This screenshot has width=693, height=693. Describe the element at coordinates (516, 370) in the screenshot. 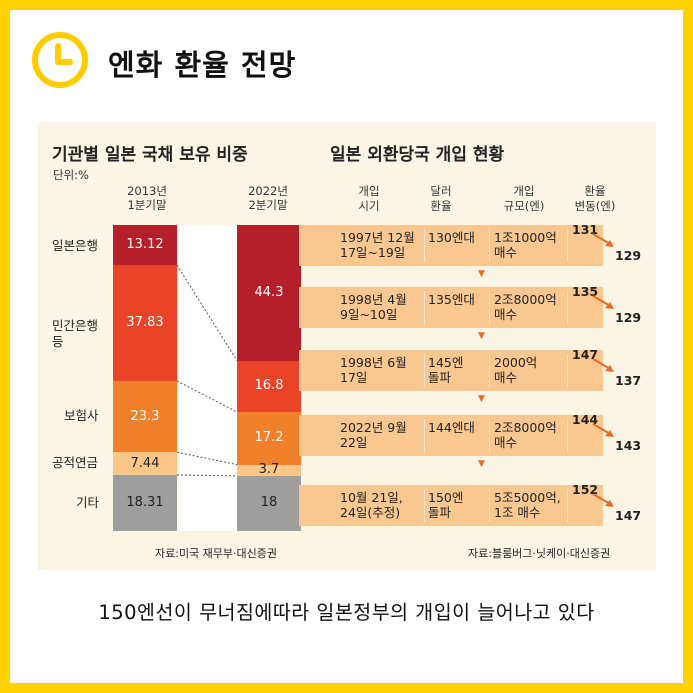

I see `intervention-scale: 2000억 매수` at that location.